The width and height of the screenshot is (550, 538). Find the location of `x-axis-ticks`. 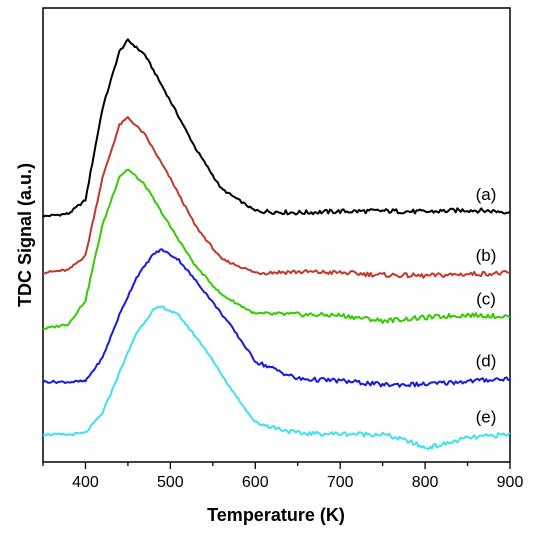

x-axis-ticks is located at coordinates (276, 465).